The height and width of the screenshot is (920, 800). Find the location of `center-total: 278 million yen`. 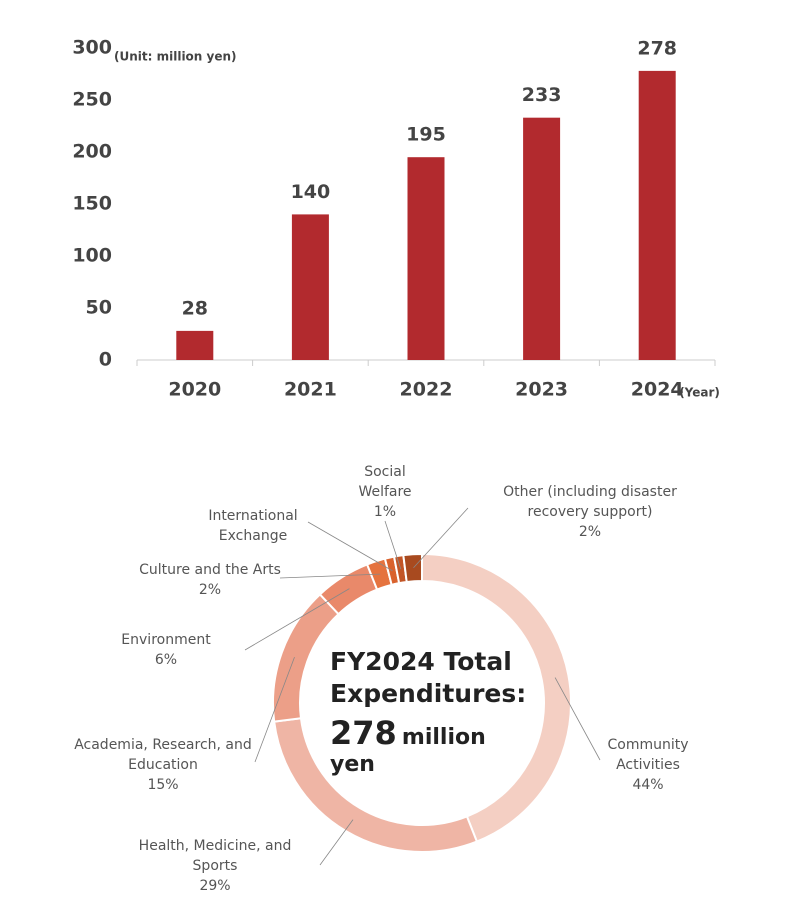

center-total: 278 million yen is located at coordinates (430, 745).